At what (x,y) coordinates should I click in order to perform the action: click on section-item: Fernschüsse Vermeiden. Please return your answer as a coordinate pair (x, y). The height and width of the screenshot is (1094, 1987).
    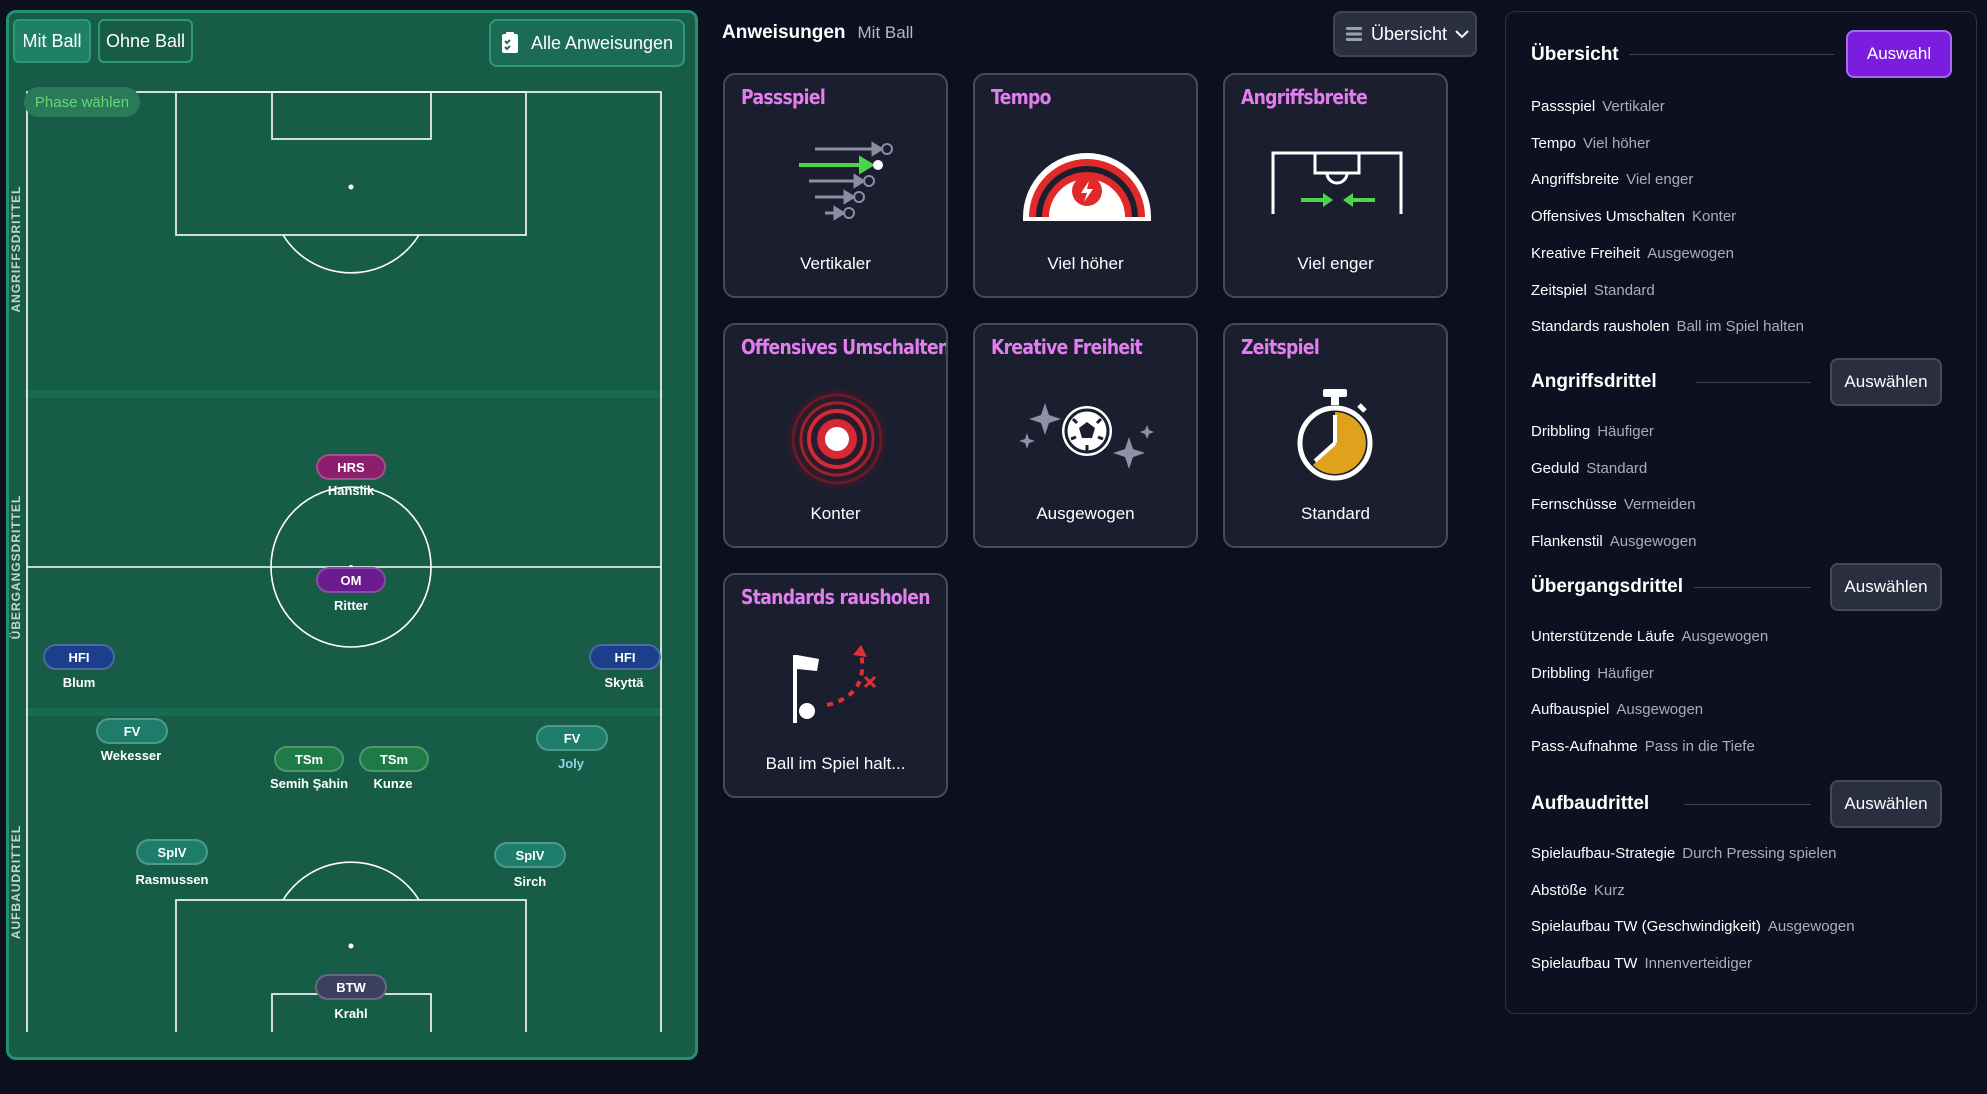
    Looking at the image, I should click on (1613, 504).